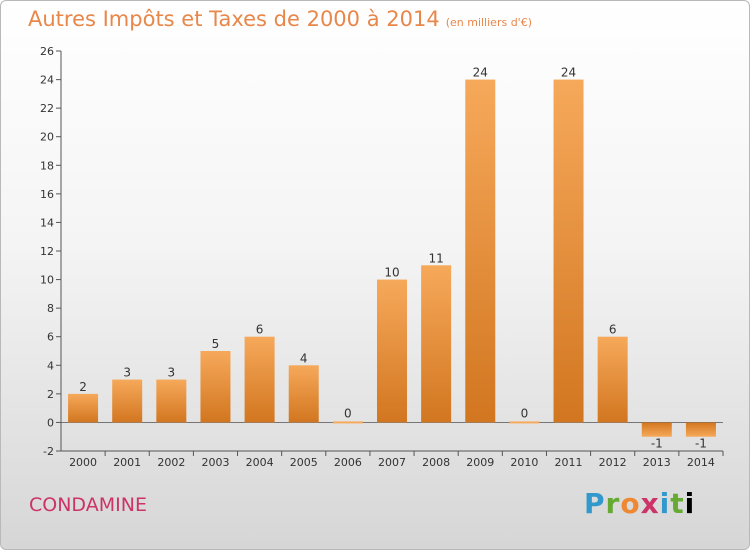  I want to click on value-label: 11, so click(435, 258).